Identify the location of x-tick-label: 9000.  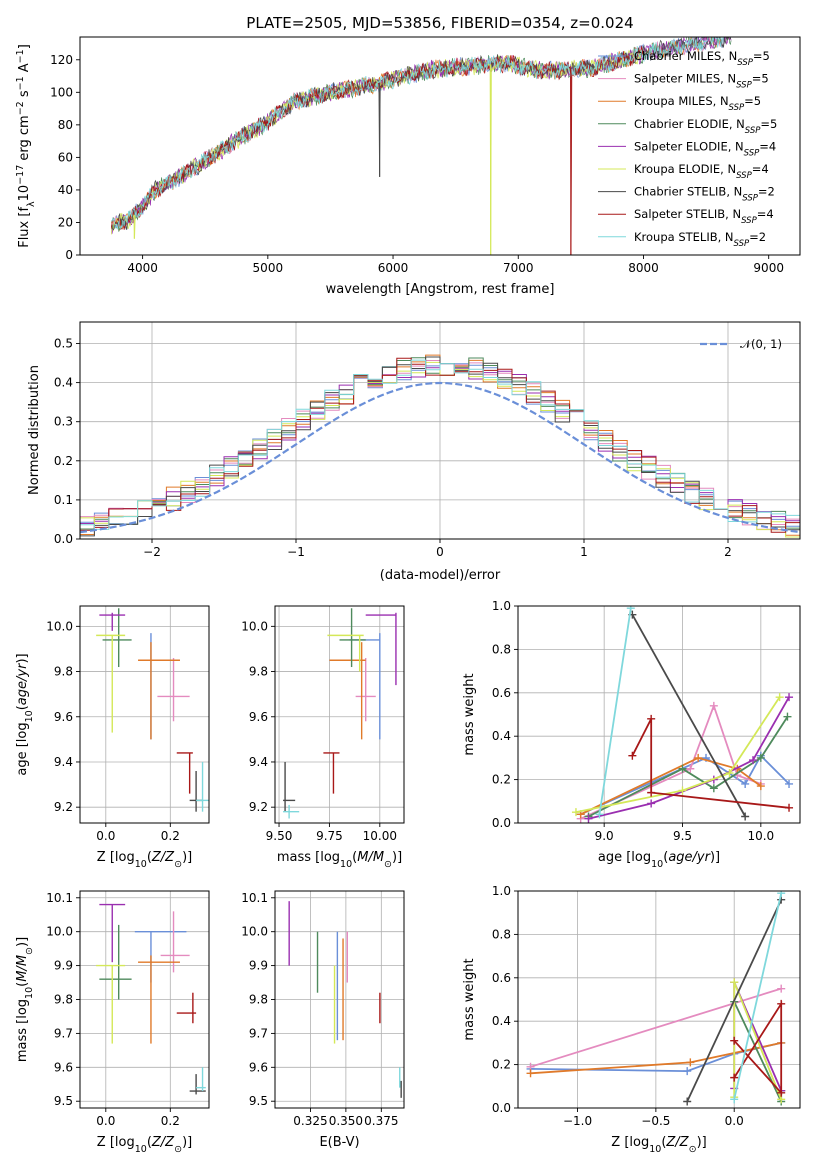
(768, 268).